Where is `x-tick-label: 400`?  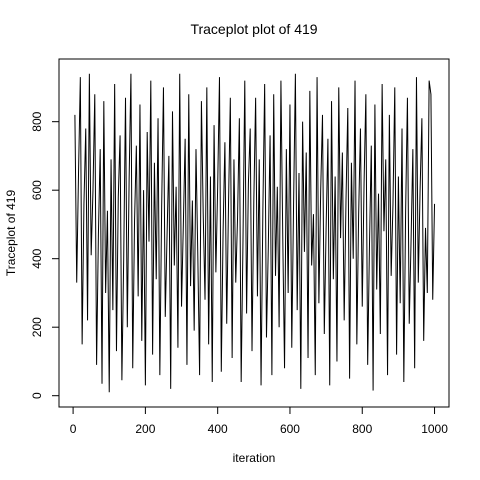 x-tick-label: 400 is located at coordinates (218, 429).